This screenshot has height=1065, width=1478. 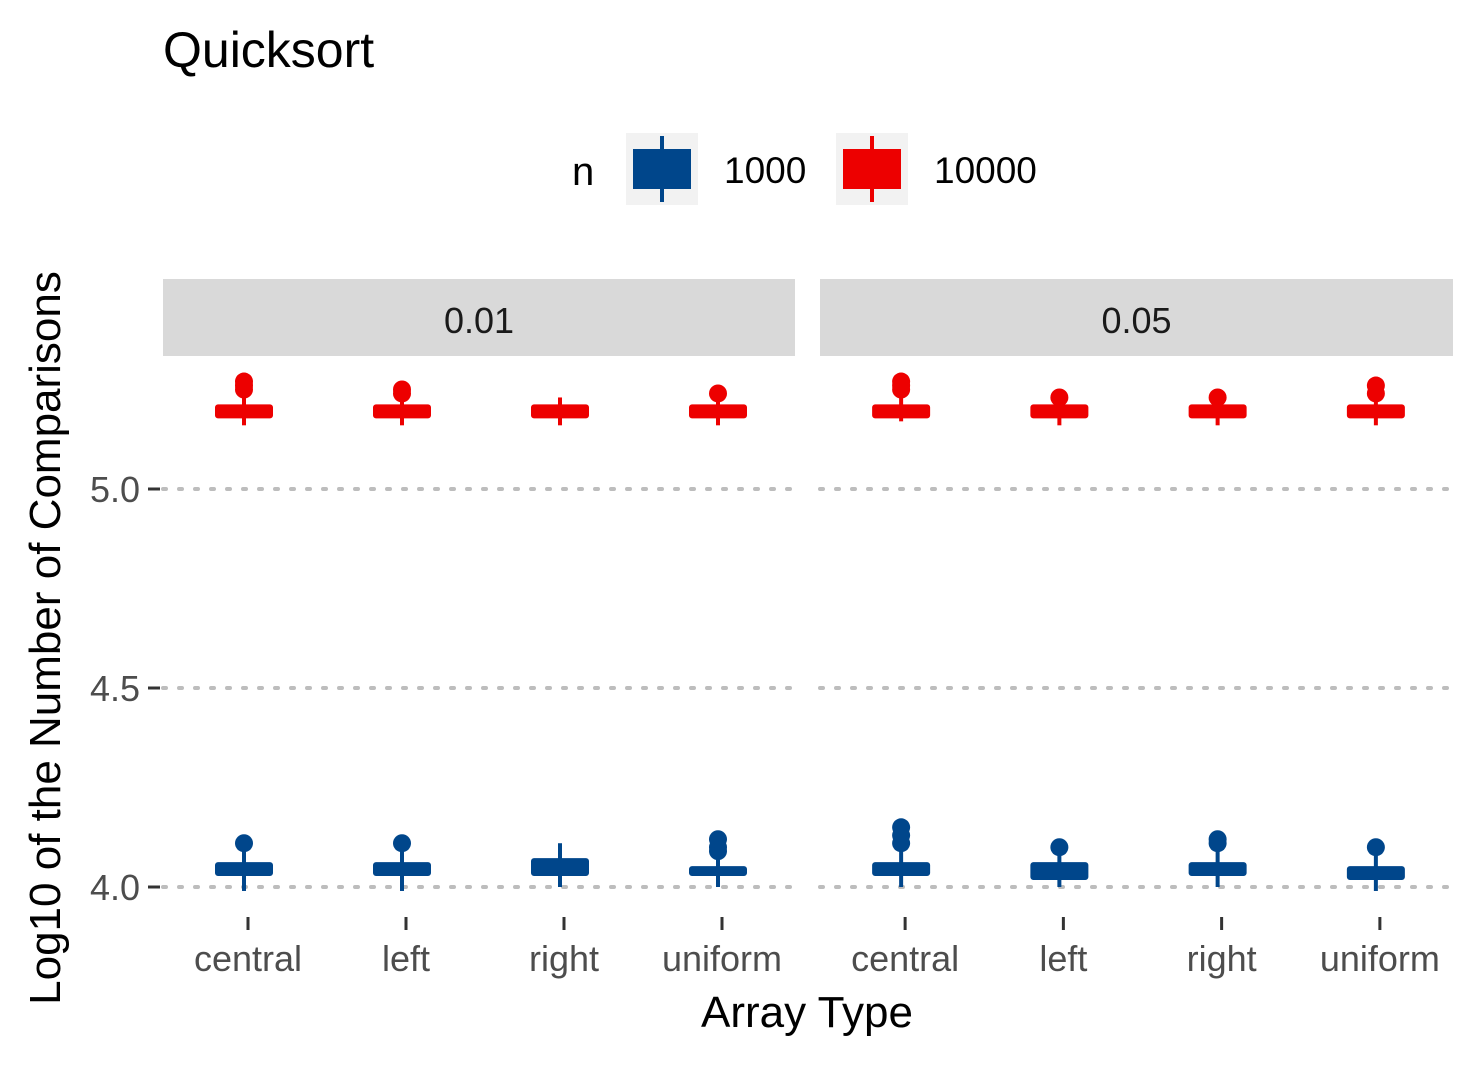 I want to click on box-0.01-left-1000, so click(x=402, y=862).